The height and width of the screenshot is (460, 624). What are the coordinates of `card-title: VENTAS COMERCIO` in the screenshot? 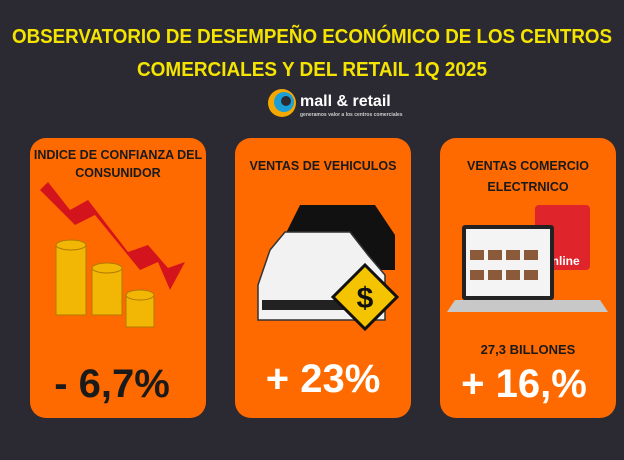 It's located at (528, 166).